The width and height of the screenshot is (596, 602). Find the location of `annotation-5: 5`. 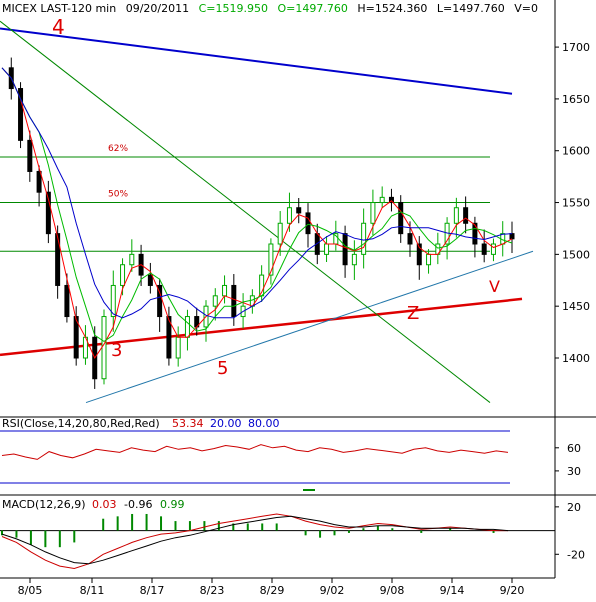

annotation-5: 5 is located at coordinates (222, 368).